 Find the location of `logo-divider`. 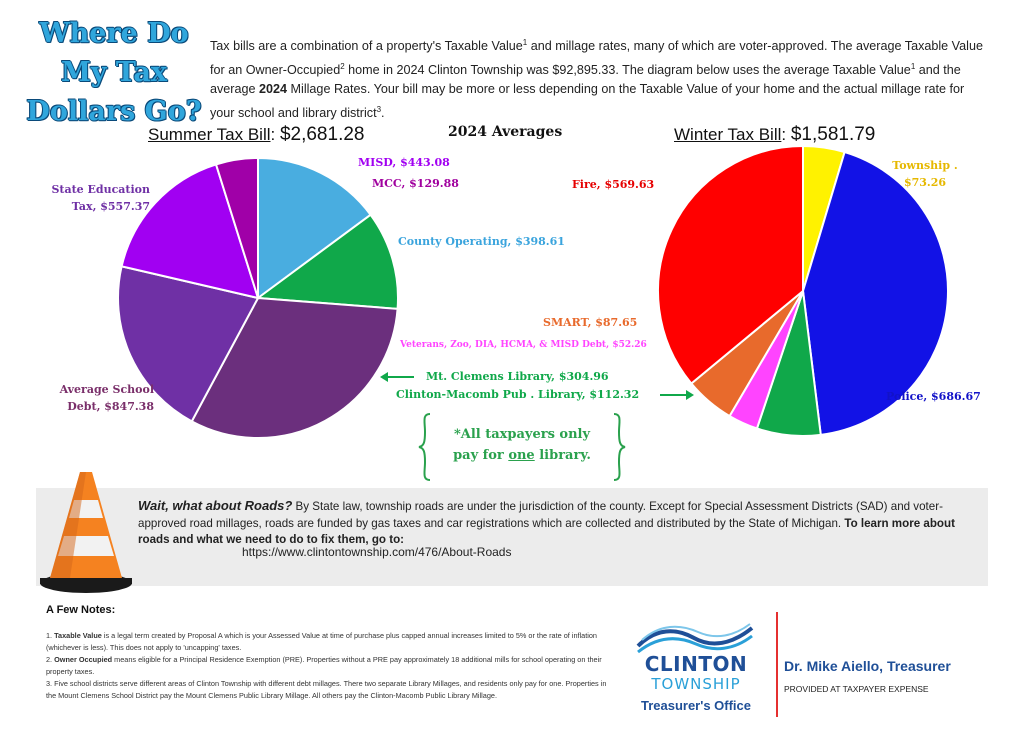

logo-divider is located at coordinates (777, 664).